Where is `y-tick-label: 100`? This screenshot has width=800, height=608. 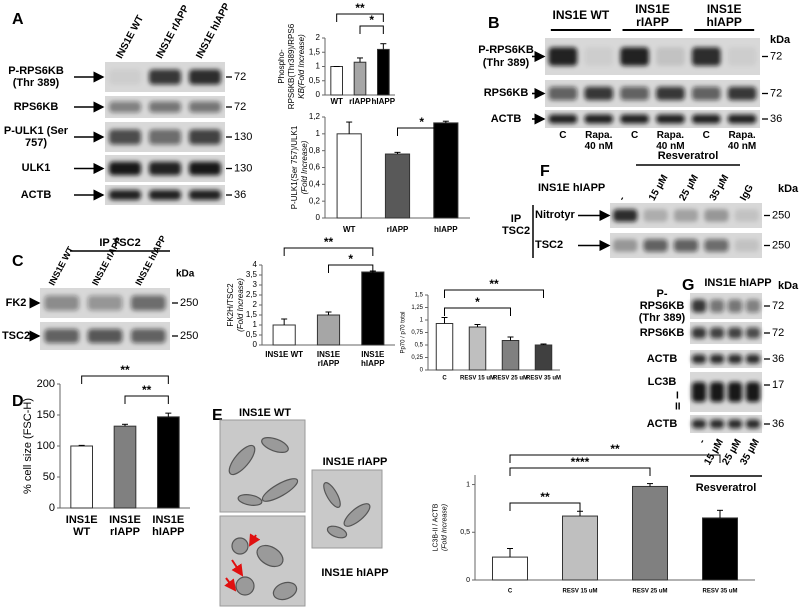 y-tick-label: 100 is located at coordinates (46, 446).